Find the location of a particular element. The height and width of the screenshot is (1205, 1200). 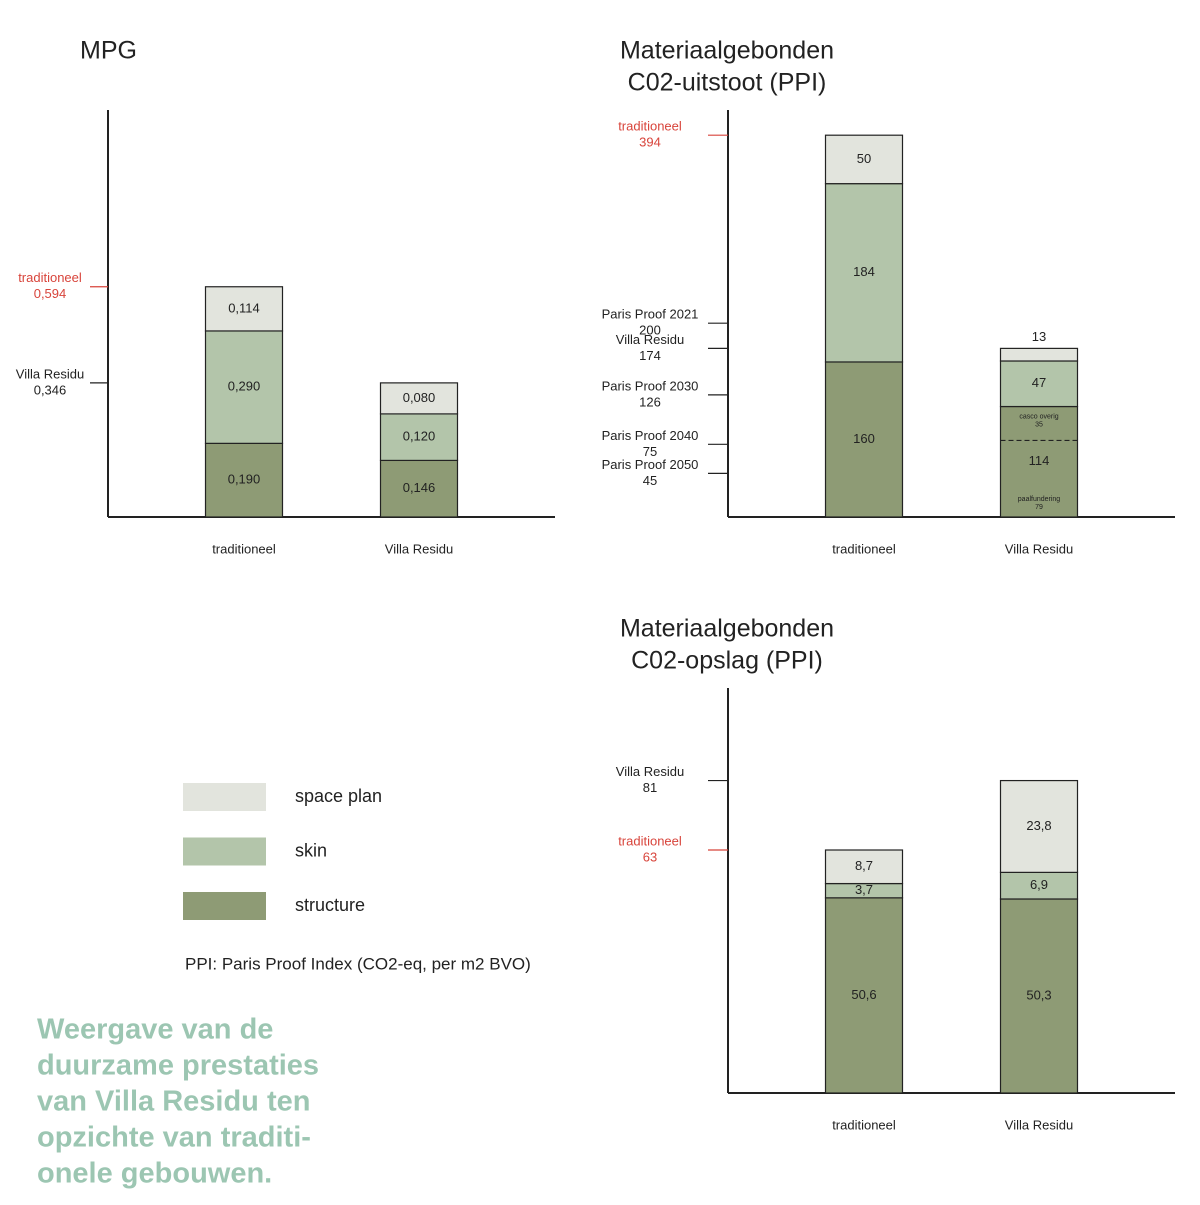

value-label: 50,6 is located at coordinates (863, 994).